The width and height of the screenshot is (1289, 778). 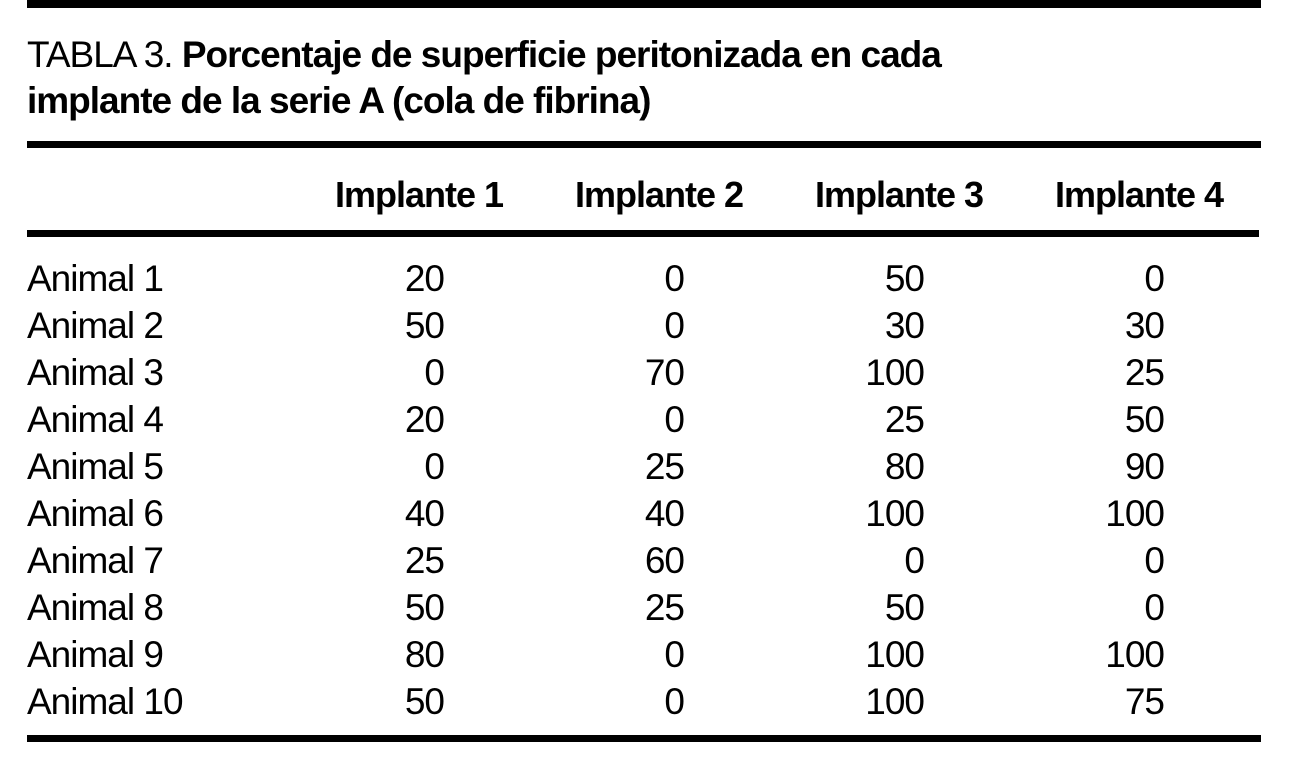 I want to click on row-label: Animal 9, so click(x=95, y=654).